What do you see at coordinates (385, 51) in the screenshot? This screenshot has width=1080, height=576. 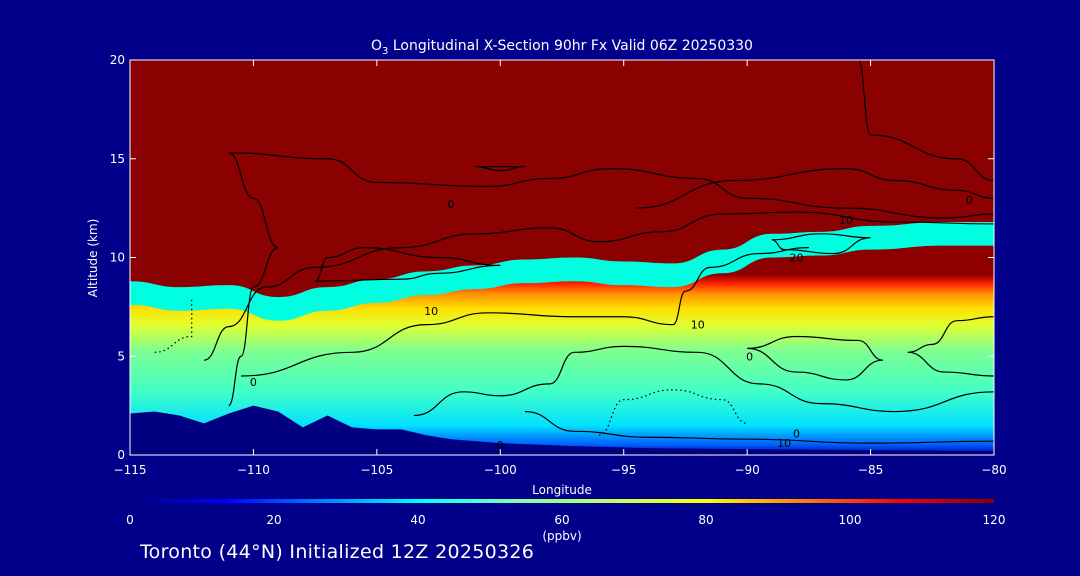 I see `title-subscript: 3` at bounding box center [385, 51].